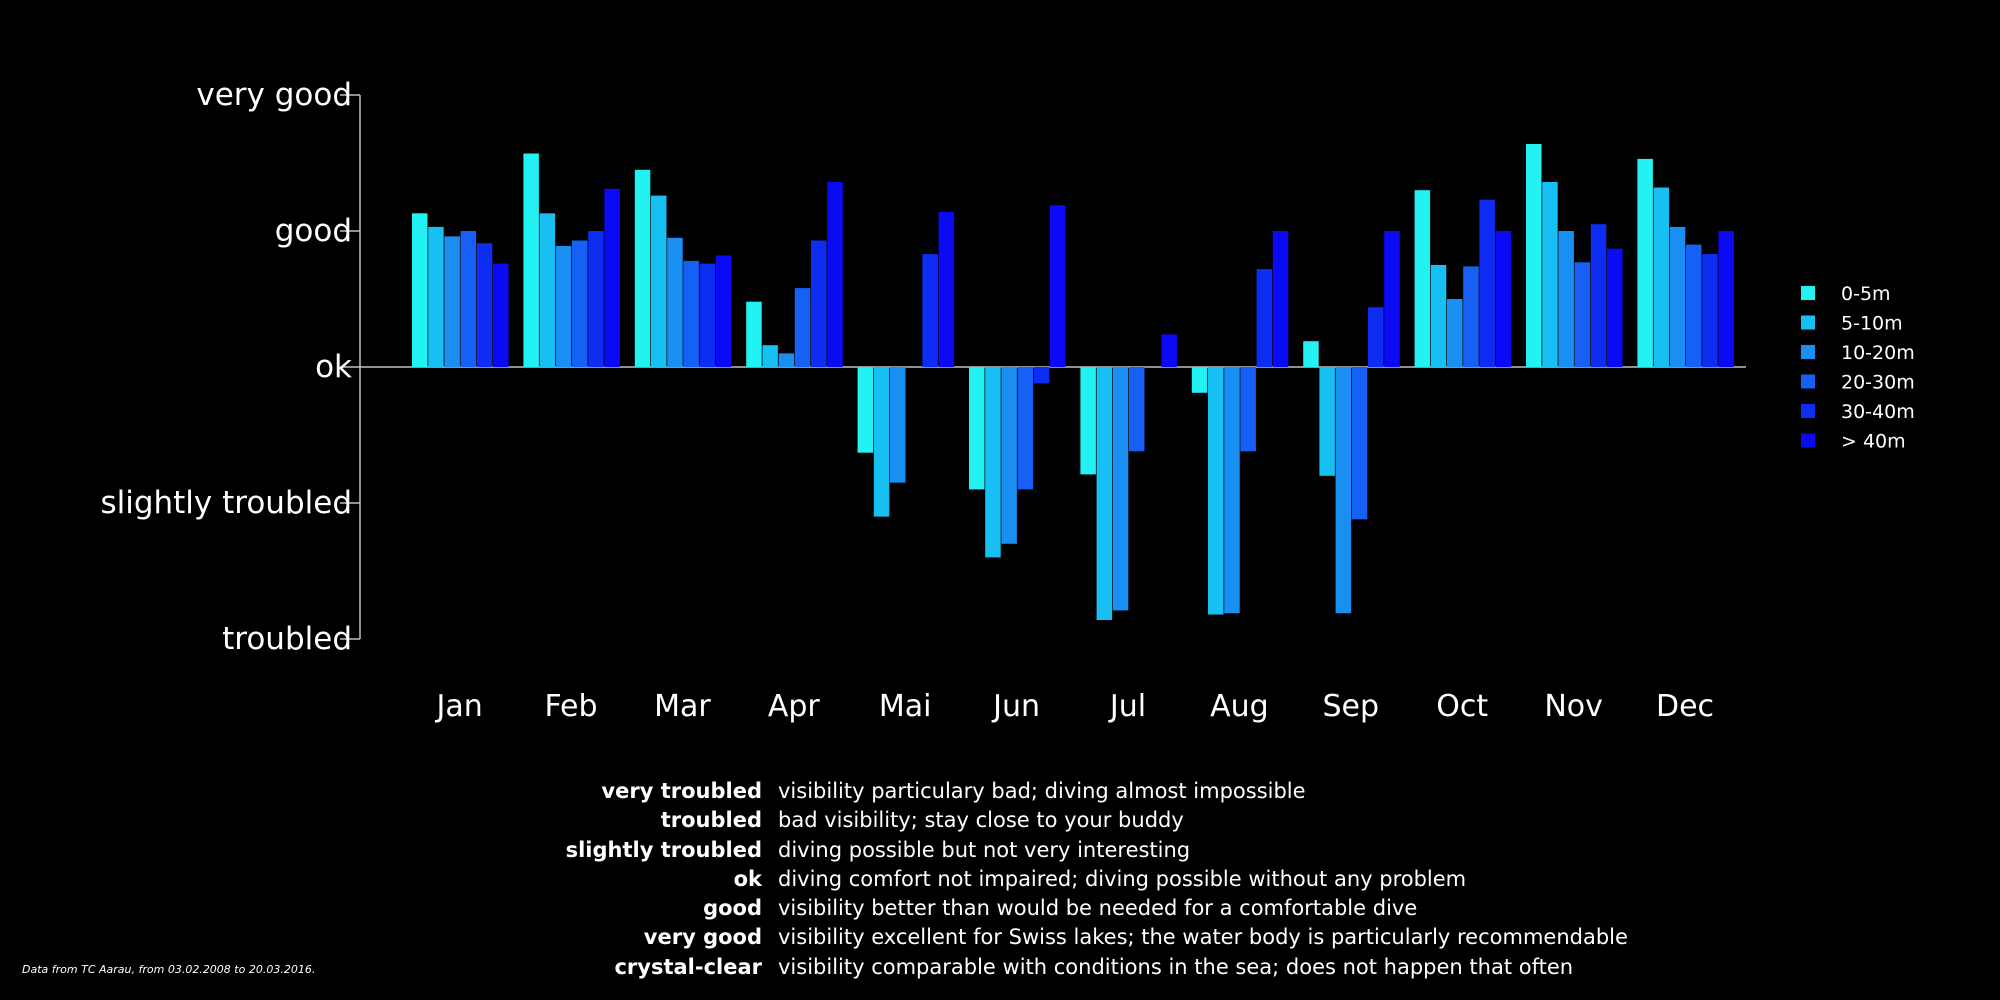 The height and width of the screenshot is (1000, 2000). Describe the element at coordinates (794, 706) in the screenshot. I see `x-tick-label: Apr` at that location.